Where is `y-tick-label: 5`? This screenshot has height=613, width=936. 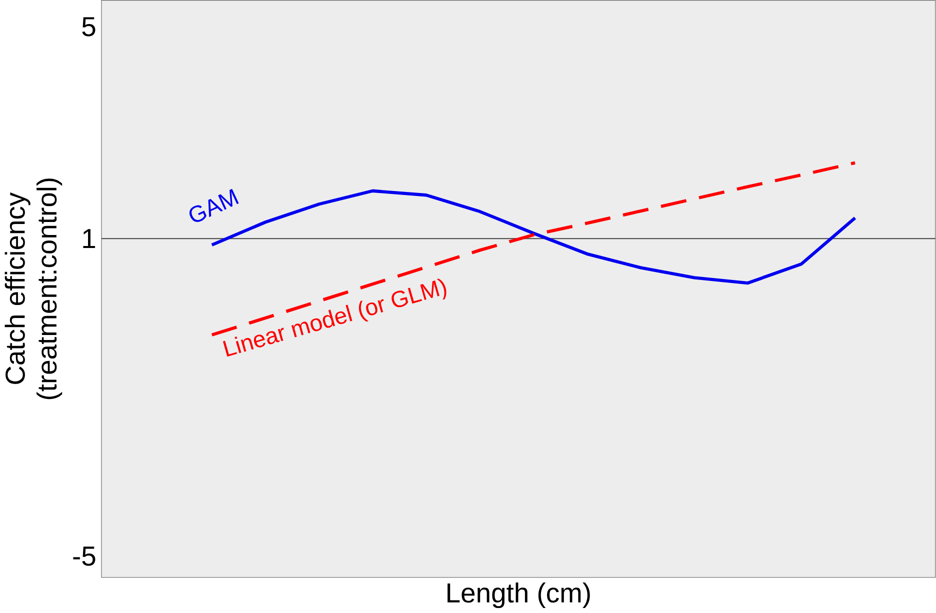
y-tick-label: 5 is located at coordinates (89, 26).